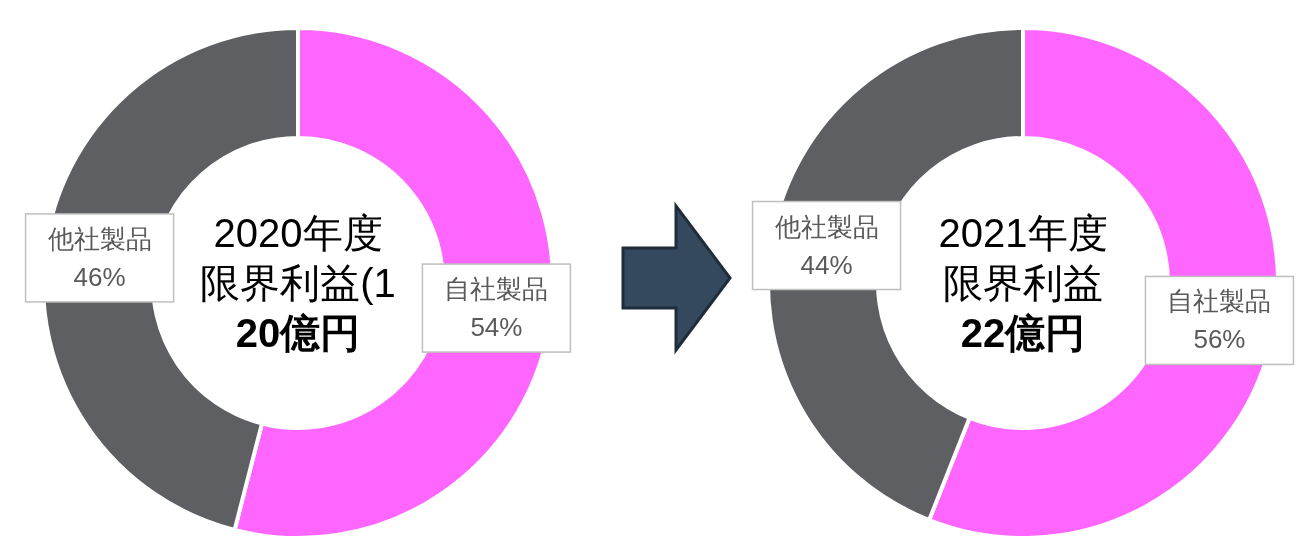 This screenshot has height=550, width=1305. Describe the element at coordinates (298, 333) in the screenshot. I see `text: 20億円` at that location.